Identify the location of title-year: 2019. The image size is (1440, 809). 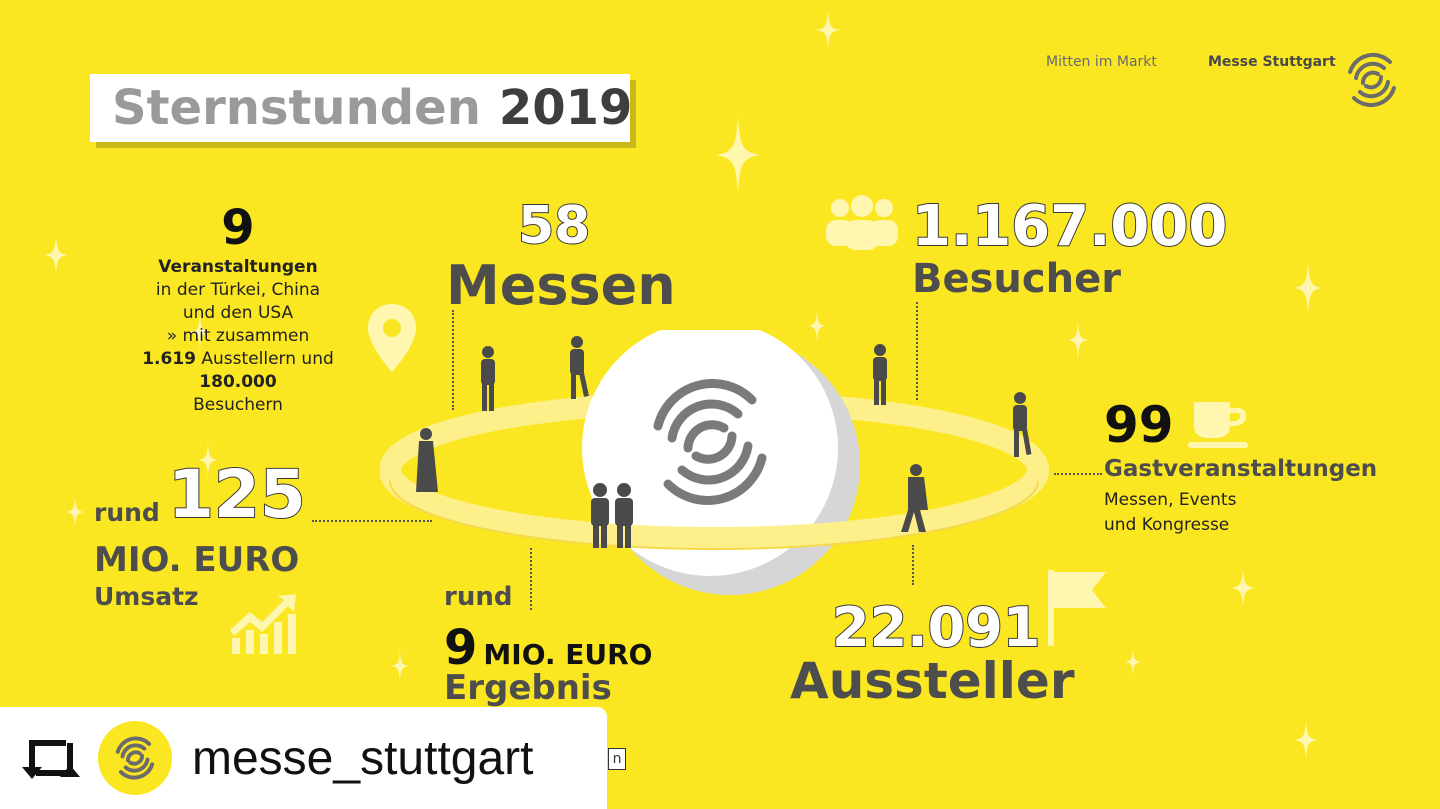
(565, 108).